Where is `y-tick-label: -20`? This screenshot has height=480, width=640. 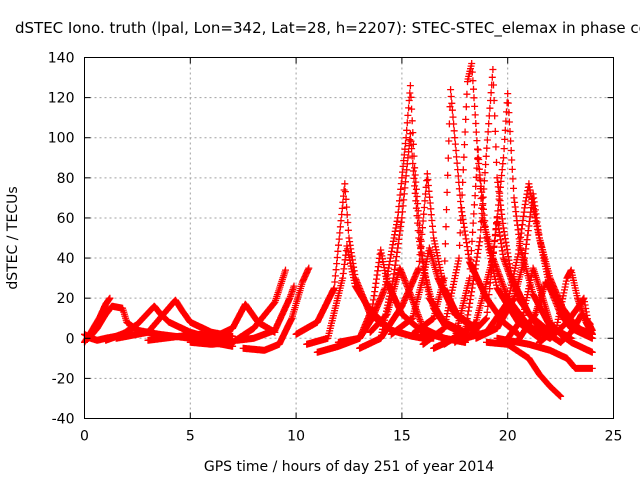 y-tick-label: -20 is located at coordinates (63, 379).